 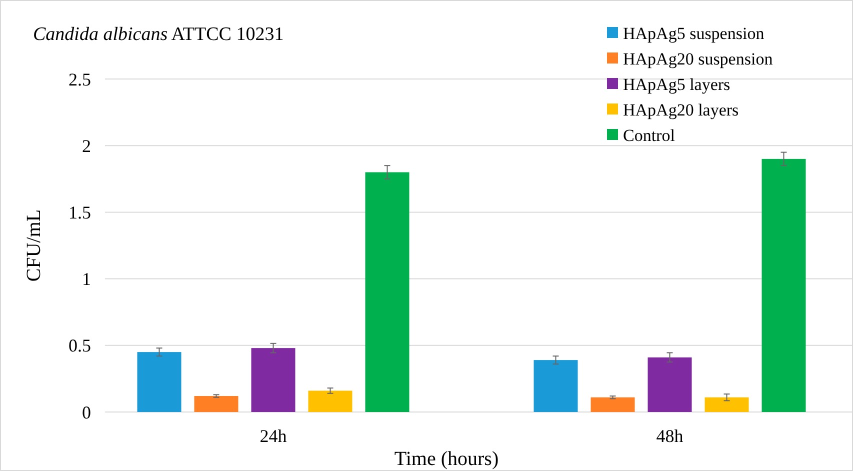 I want to click on y-axis-title: CFU/mL, so click(x=34, y=245).